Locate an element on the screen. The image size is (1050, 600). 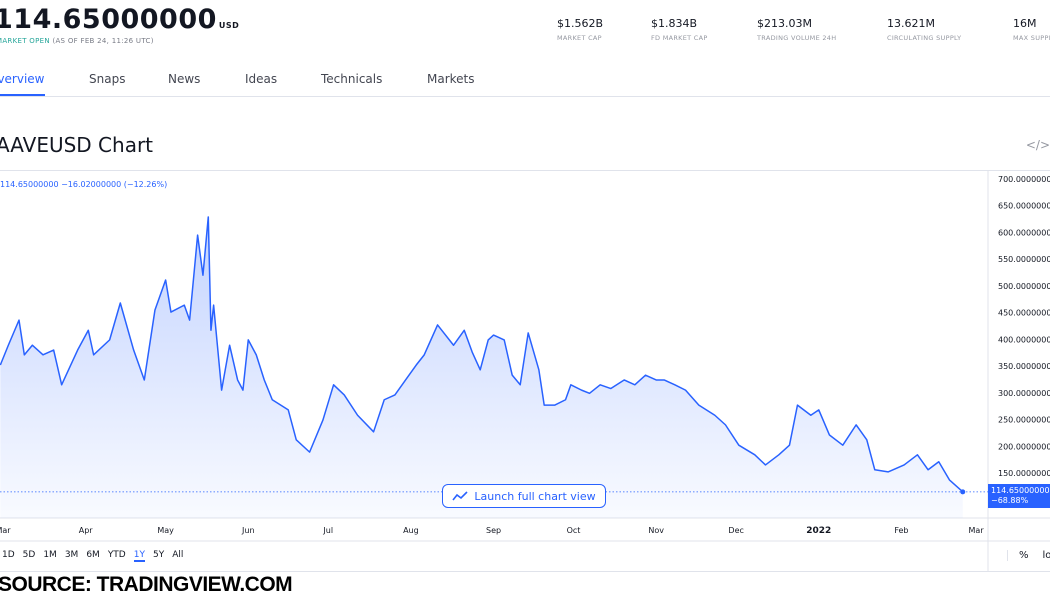
range-1m: 1M is located at coordinates (50, 555).